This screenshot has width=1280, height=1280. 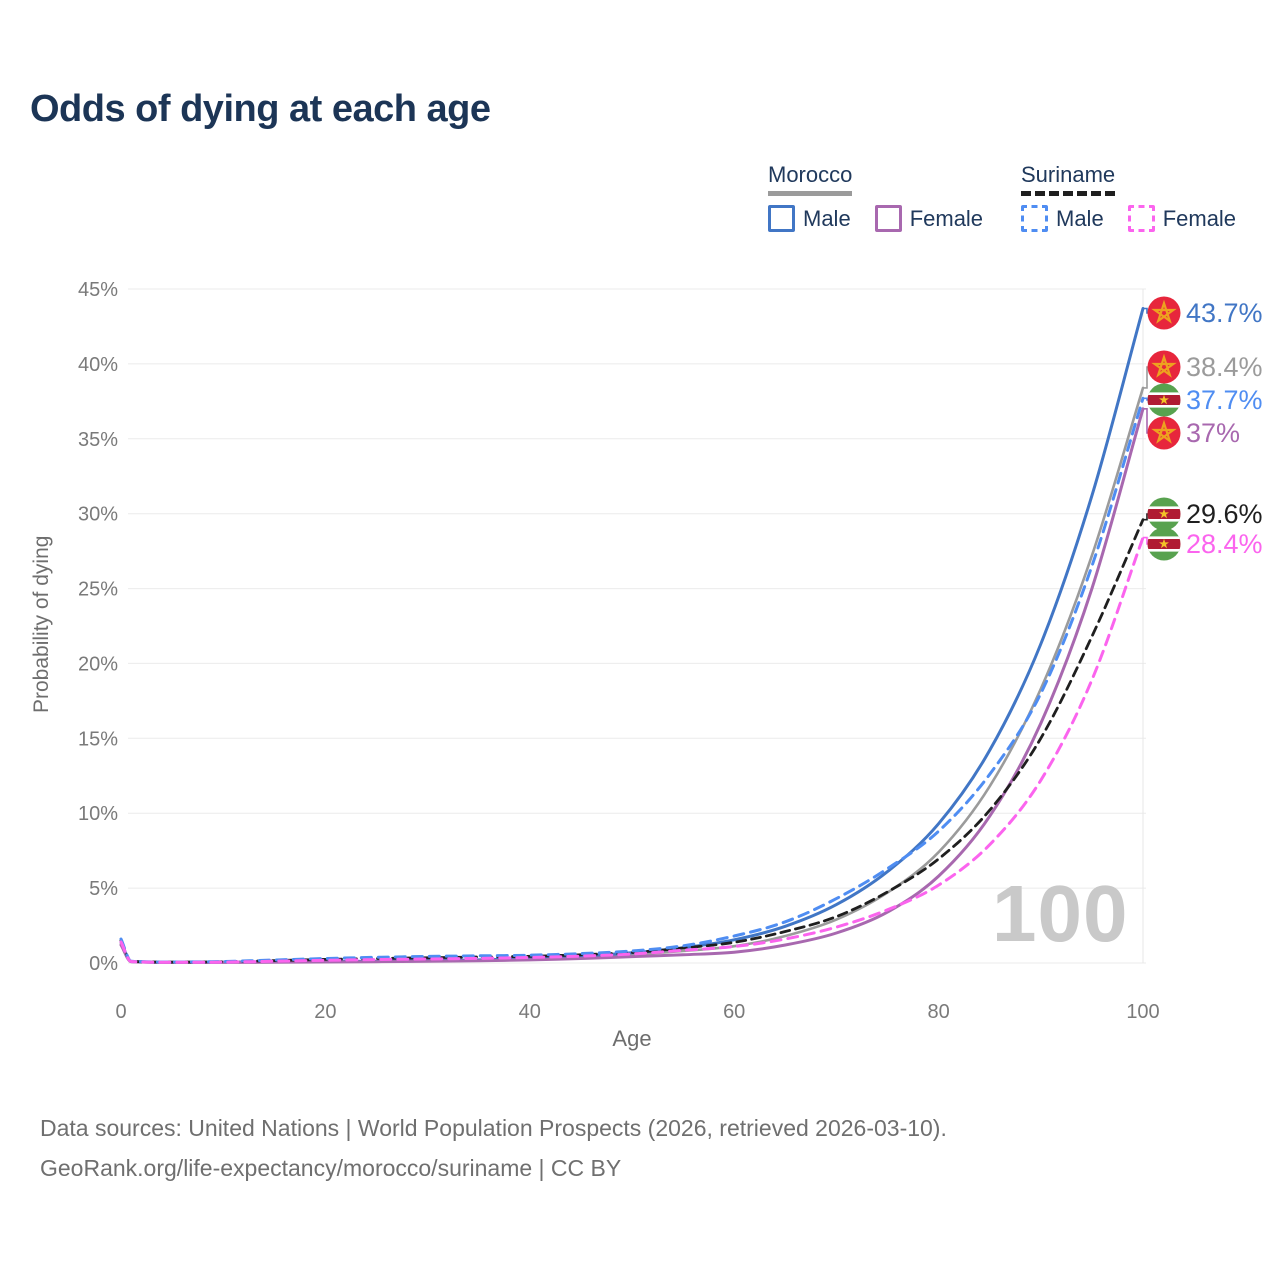 What do you see at coordinates (98, 290) in the screenshot?
I see `svg-text: 45%` at bounding box center [98, 290].